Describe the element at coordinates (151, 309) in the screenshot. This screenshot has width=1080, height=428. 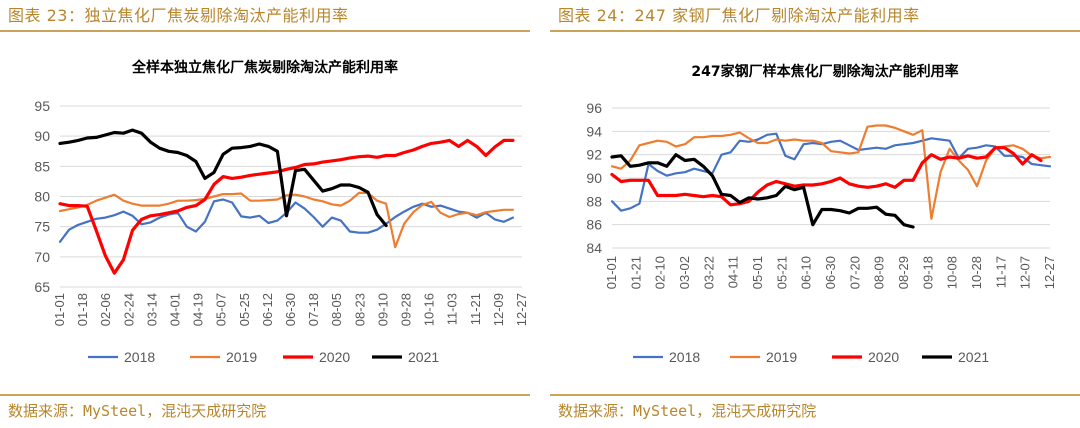
I see `x-tick-label: 03-14` at that location.